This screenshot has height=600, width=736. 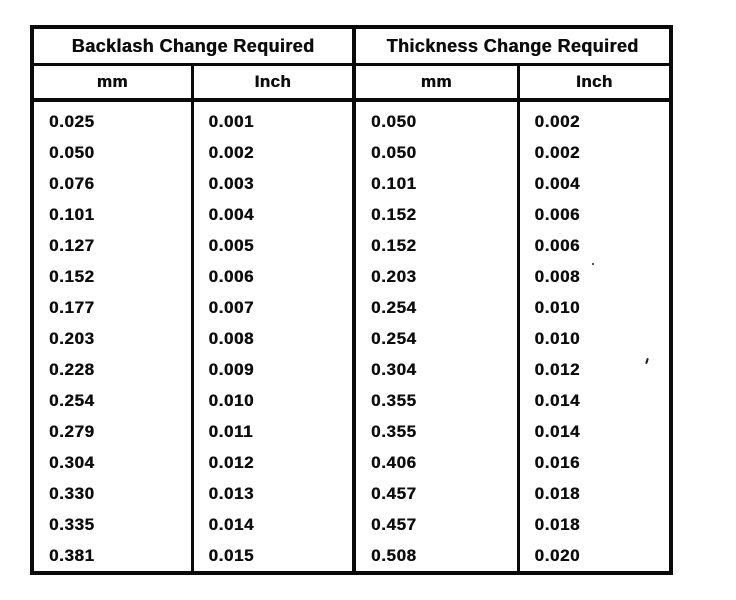 What do you see at coordinates (437, 369) in the screenshot?
I see `cell-thickness-mm: 0.304` at bounding box center [437, 369].